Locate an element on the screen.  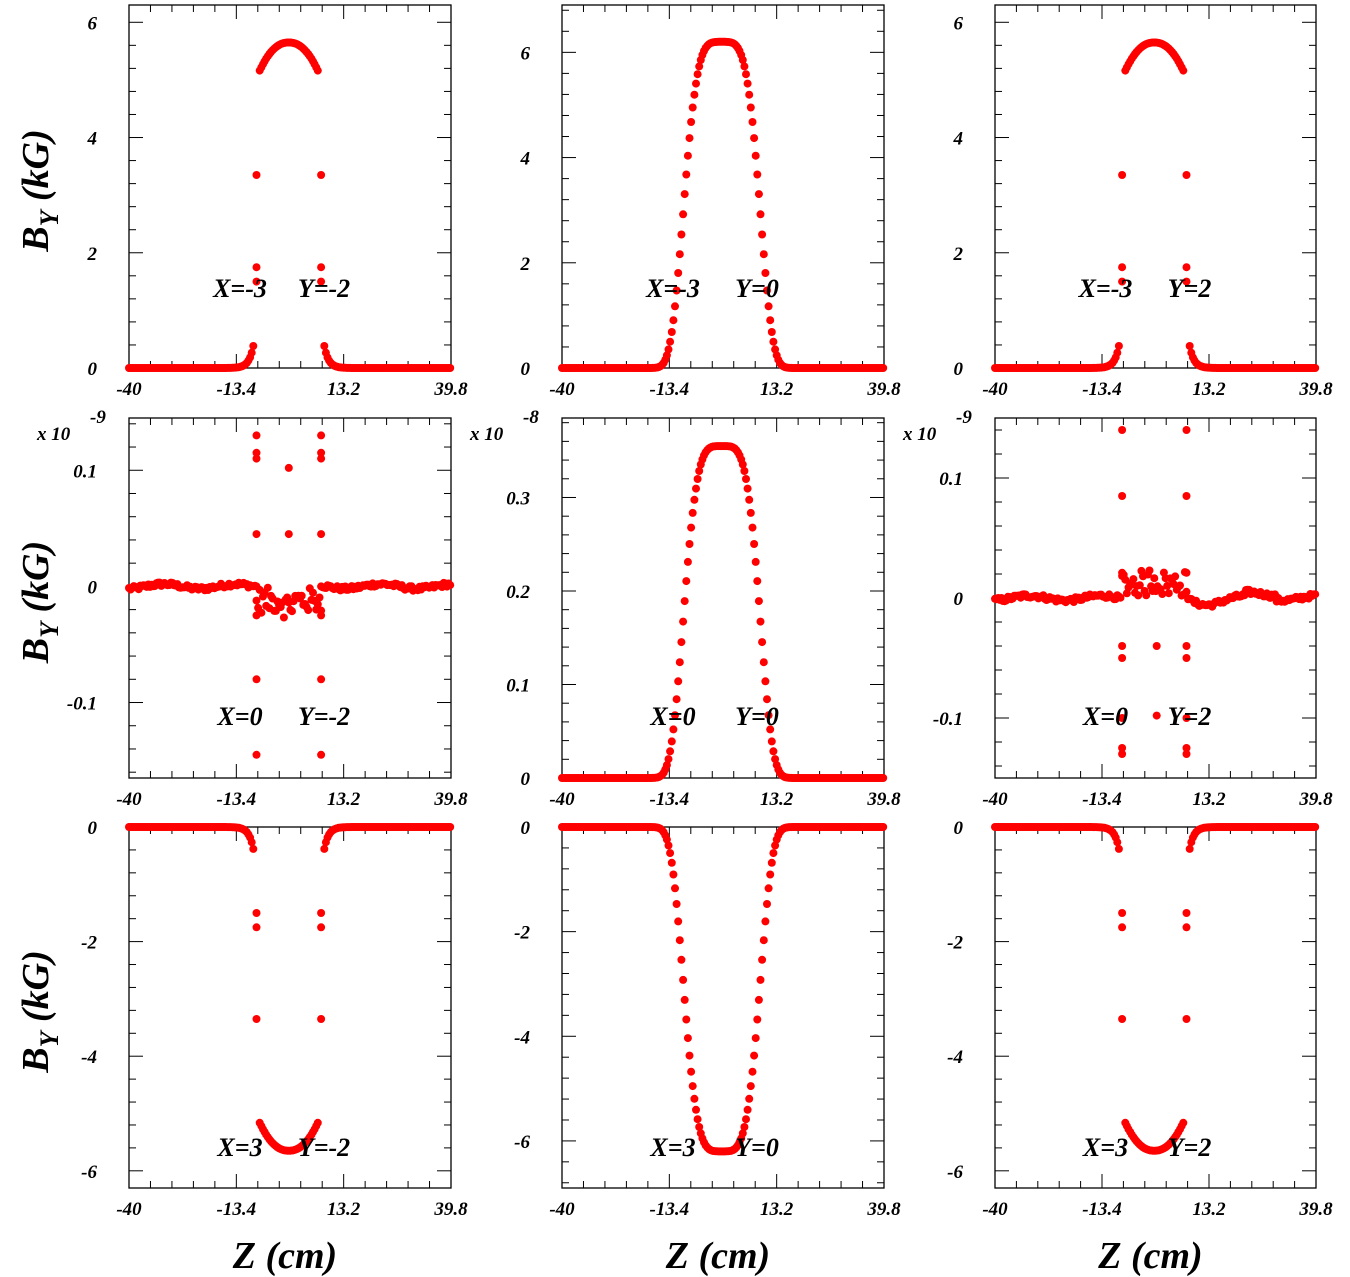
panel-x-neg3-y0: -40 -13.4 13.2 39.8 0 2 4 6 X=-3 Y=0 is located at coordinates (710, 202).